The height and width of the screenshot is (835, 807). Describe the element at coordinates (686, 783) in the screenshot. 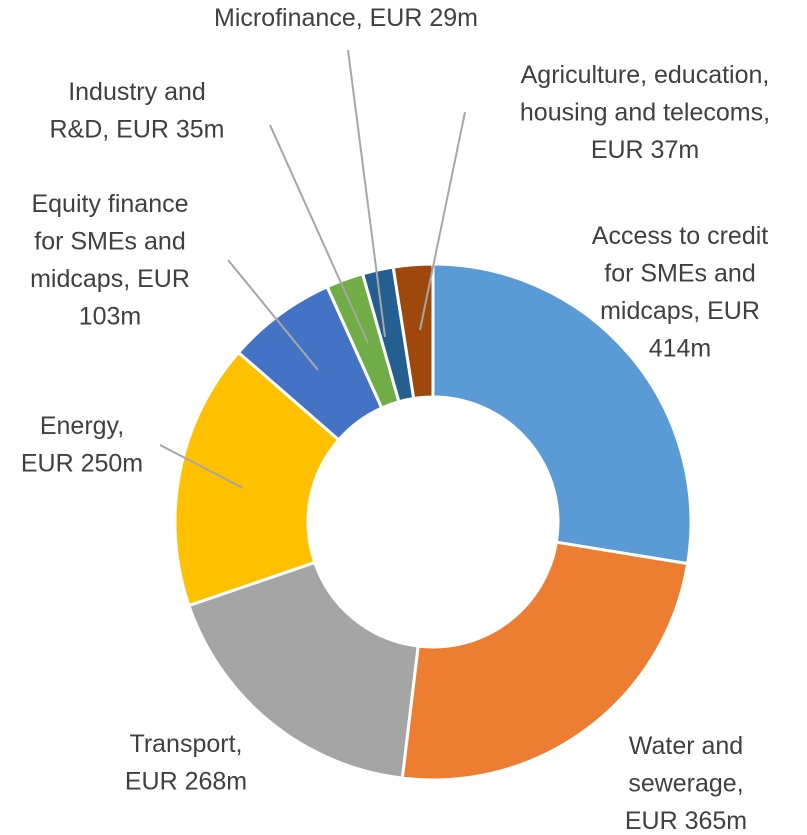

I see `data-label: Water and sewerage, EUR 365m` at that location.